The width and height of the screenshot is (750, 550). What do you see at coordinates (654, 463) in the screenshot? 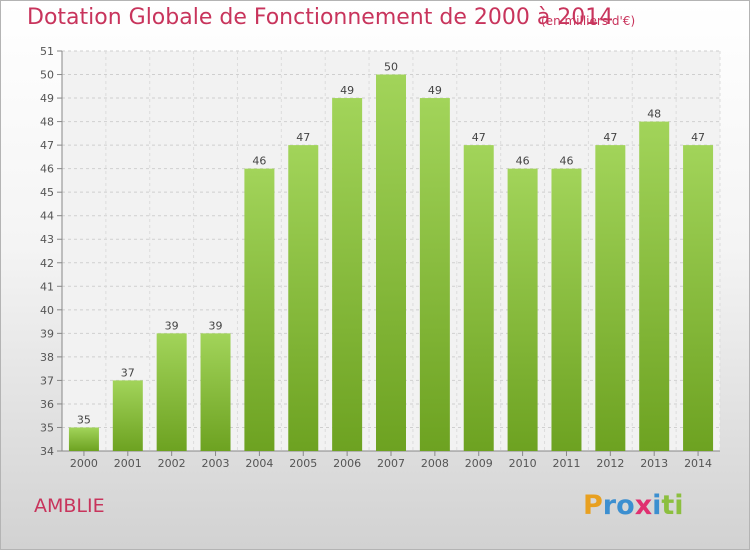
I see `x-tick-label: 2013` at bounding box center [654, 463].